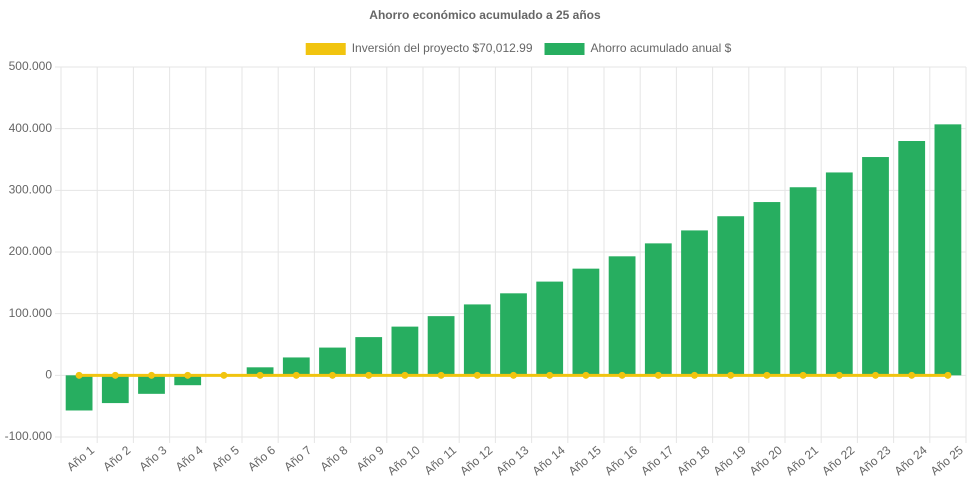 The image size is (971, 485). What do you see at coordinates (48, 375) in the screenshot?
I see `y-tick-label: 0` at bounding box center [48, 375].